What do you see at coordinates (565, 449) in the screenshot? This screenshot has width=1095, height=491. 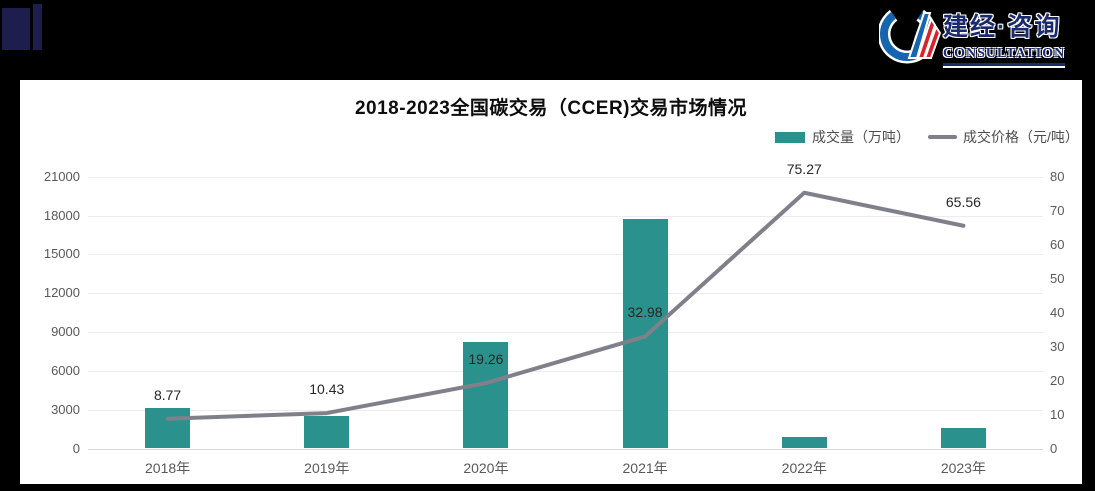 I see `x-axis-line` at bounding box center [565, 449].